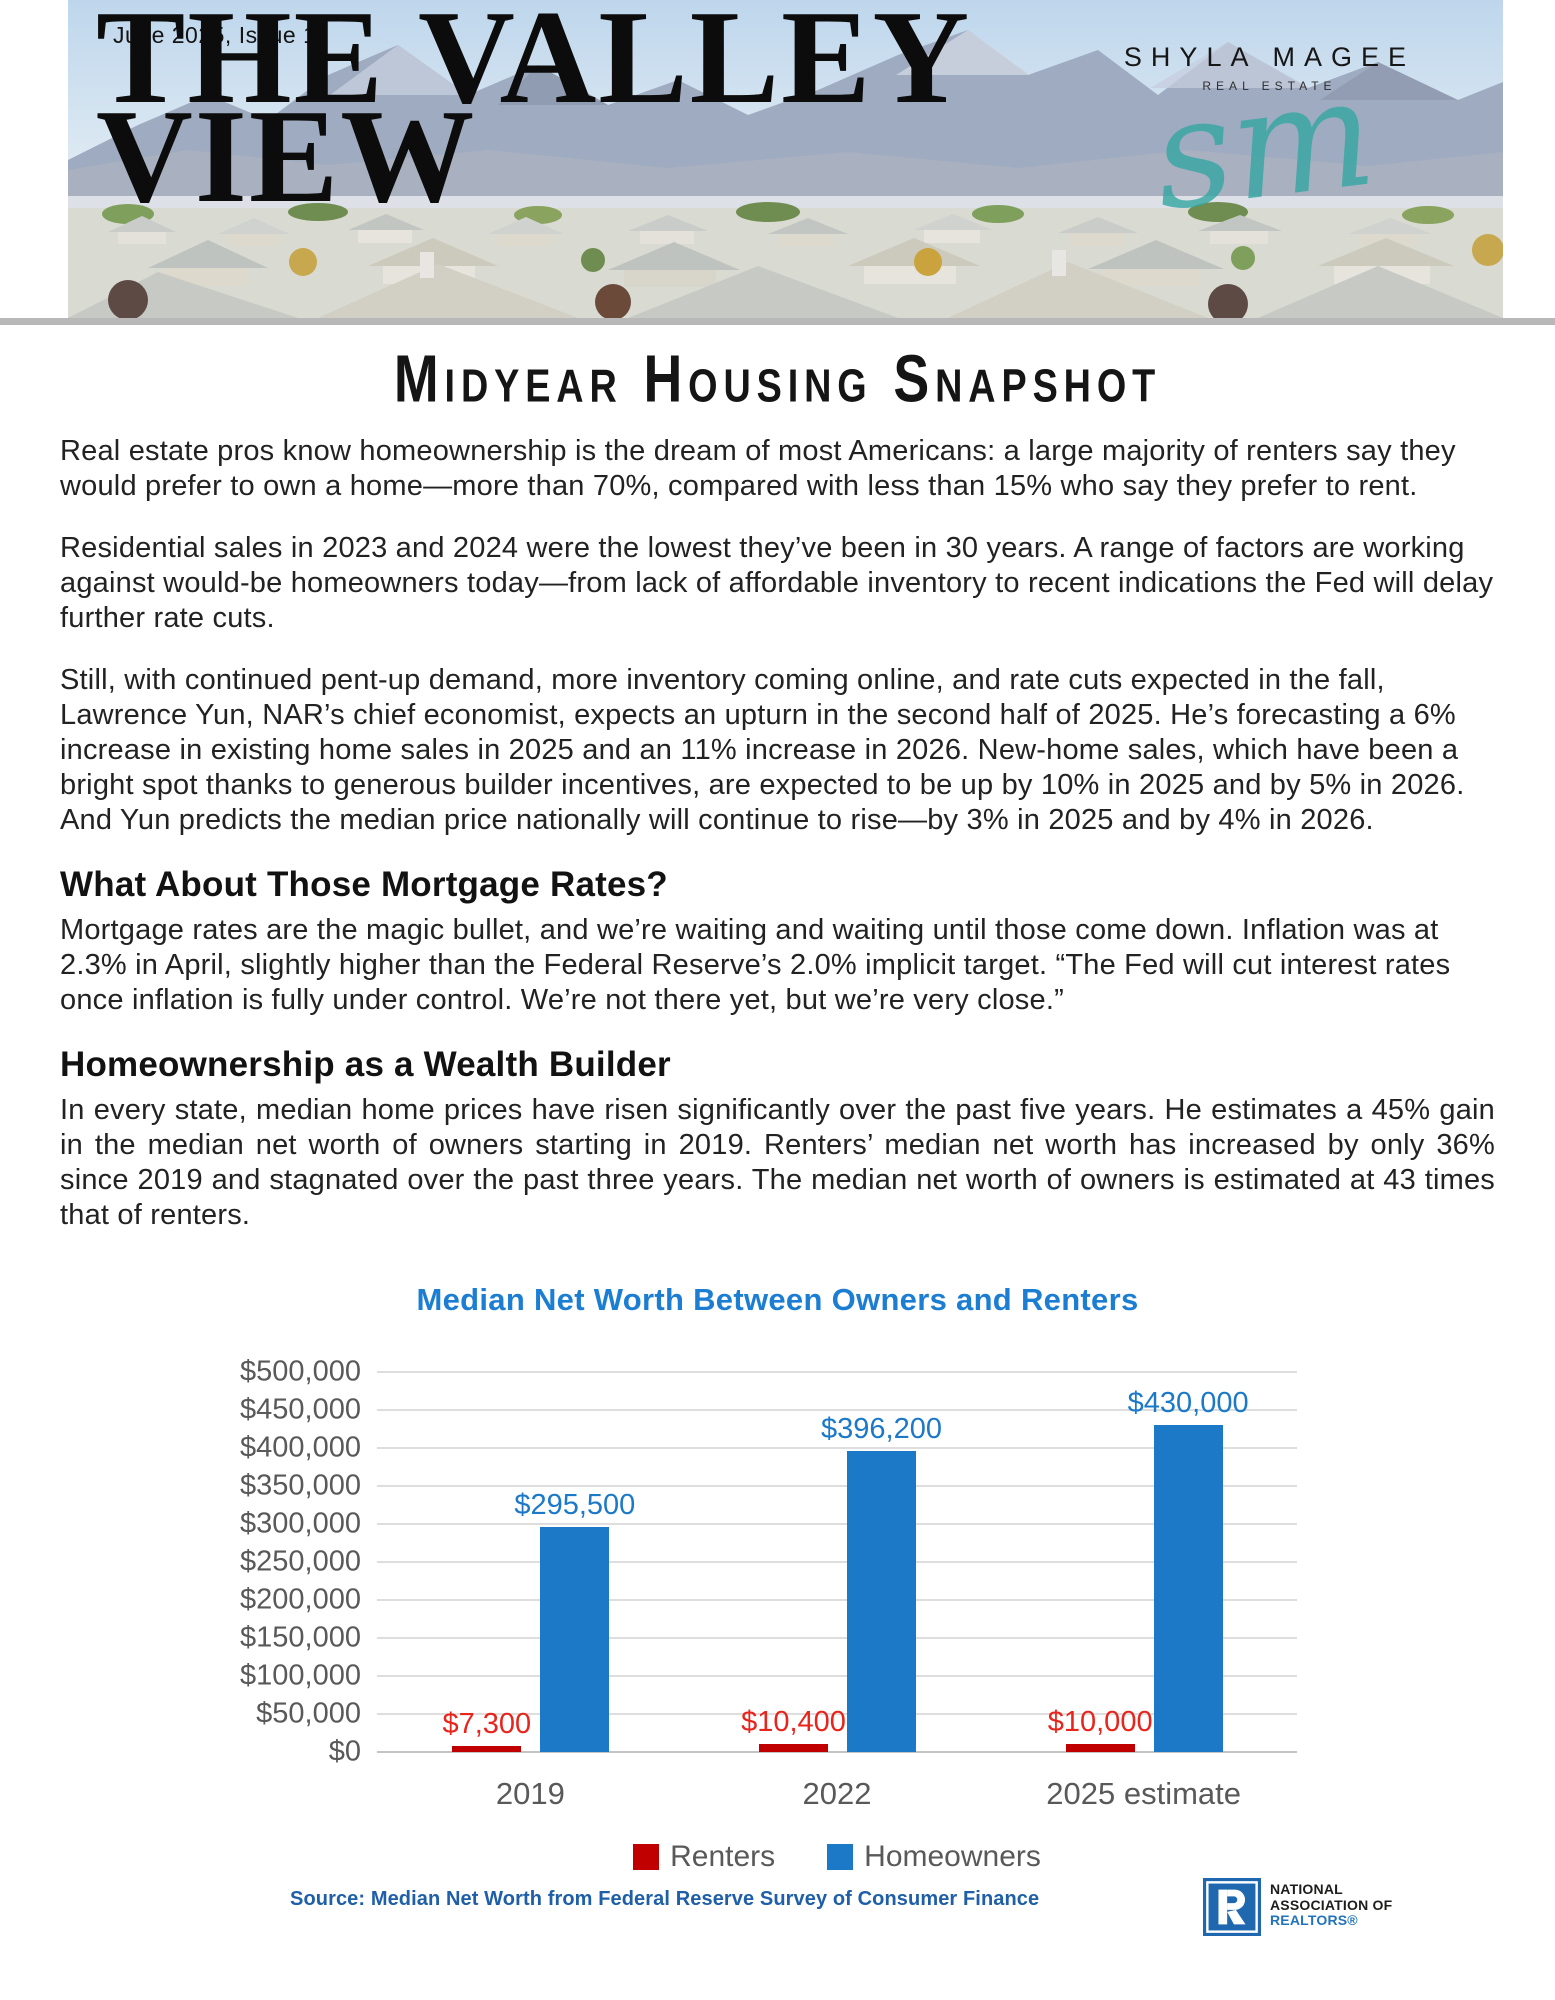 This screenshot has width=1555, height=2000. I want to click on chart-legend: Renters Homeowners, so click(837, 1857).